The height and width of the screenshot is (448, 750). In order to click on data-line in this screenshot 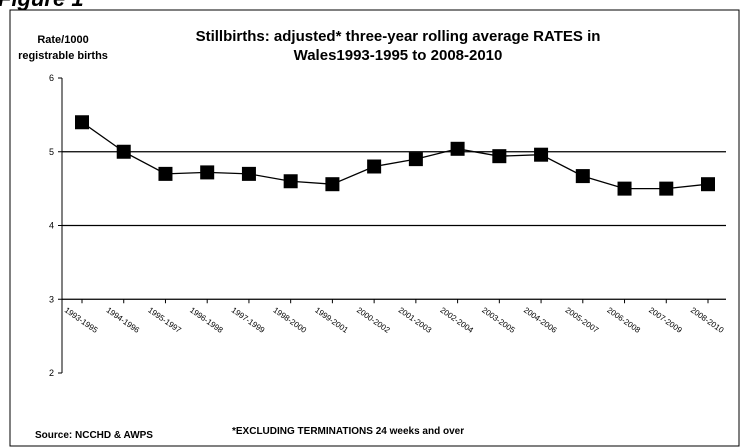, I will do `click(395, 155)`.